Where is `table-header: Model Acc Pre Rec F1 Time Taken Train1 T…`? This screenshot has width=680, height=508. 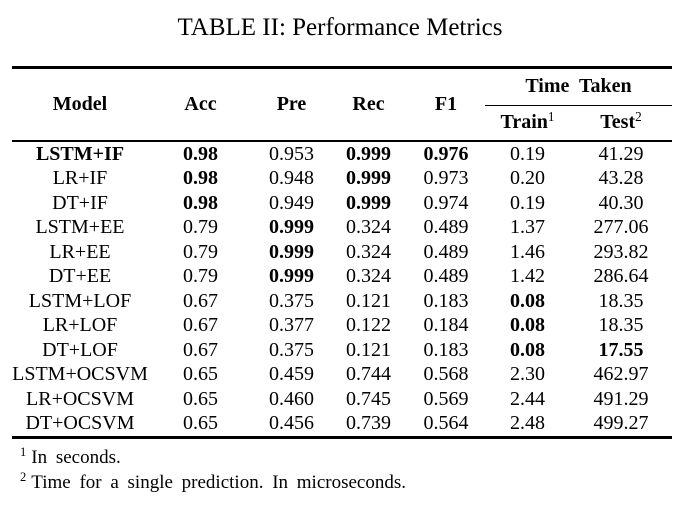 table-header: Model Acc Pre Rec F1 Time Taken Train1 T… is located at coordinates (342, 104).